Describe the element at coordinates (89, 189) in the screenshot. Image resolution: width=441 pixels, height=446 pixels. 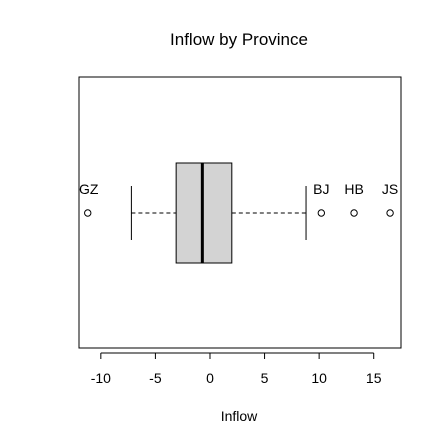
I see `outlier-label: GZ` at that location.